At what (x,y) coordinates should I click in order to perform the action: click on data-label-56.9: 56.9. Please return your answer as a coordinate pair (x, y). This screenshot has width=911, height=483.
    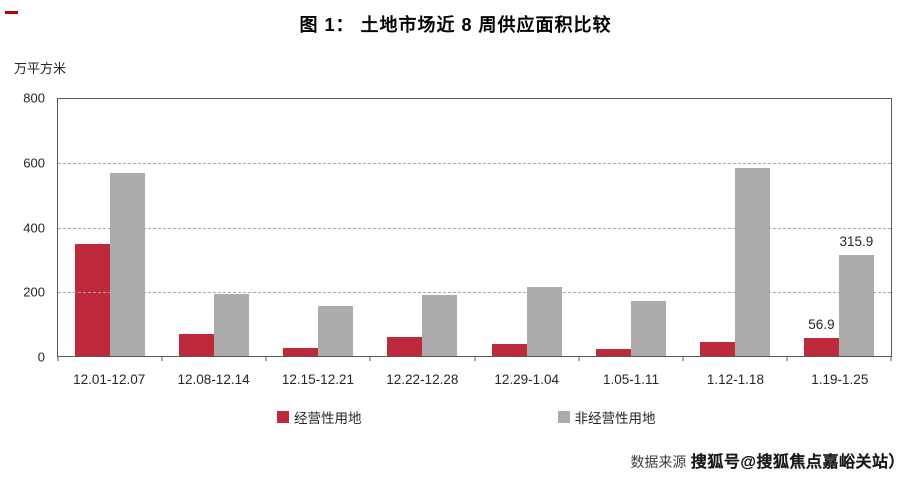
    Looking at the image, I should click on (821, 325).